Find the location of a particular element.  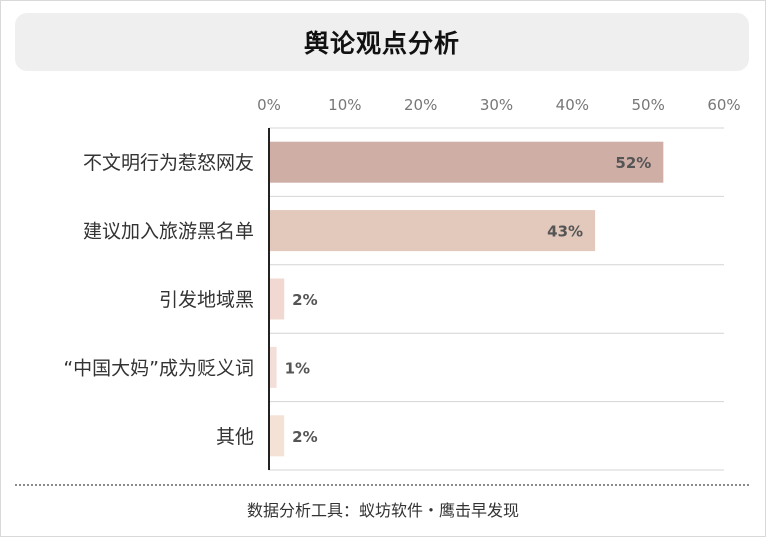

footer-source: 数据分析工具：蚁坊软件・鹰击早发现 is located at coordinates (382, 510).